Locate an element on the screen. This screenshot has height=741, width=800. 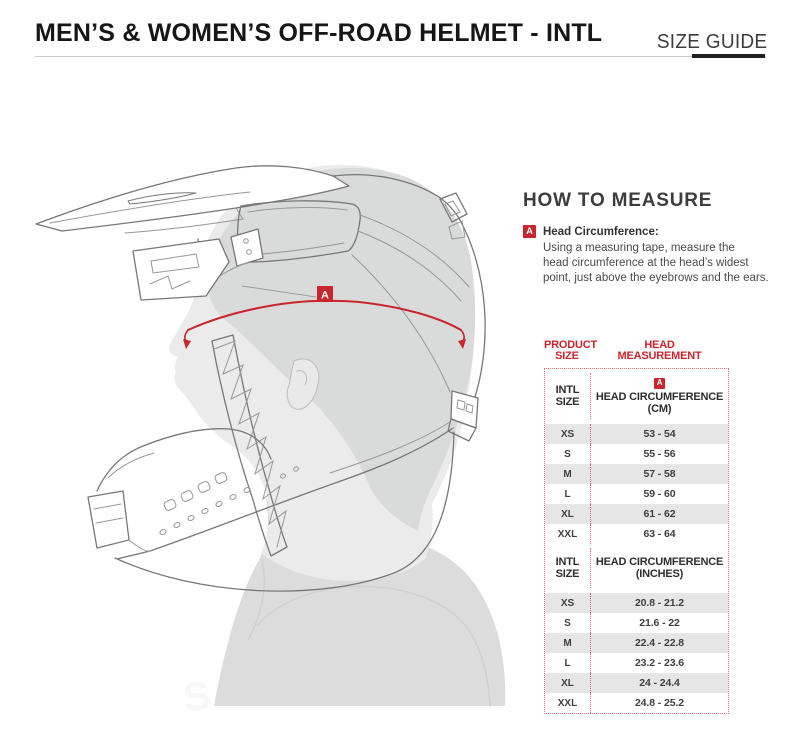
chin-bar-truss is located at coordinates (249, 445).